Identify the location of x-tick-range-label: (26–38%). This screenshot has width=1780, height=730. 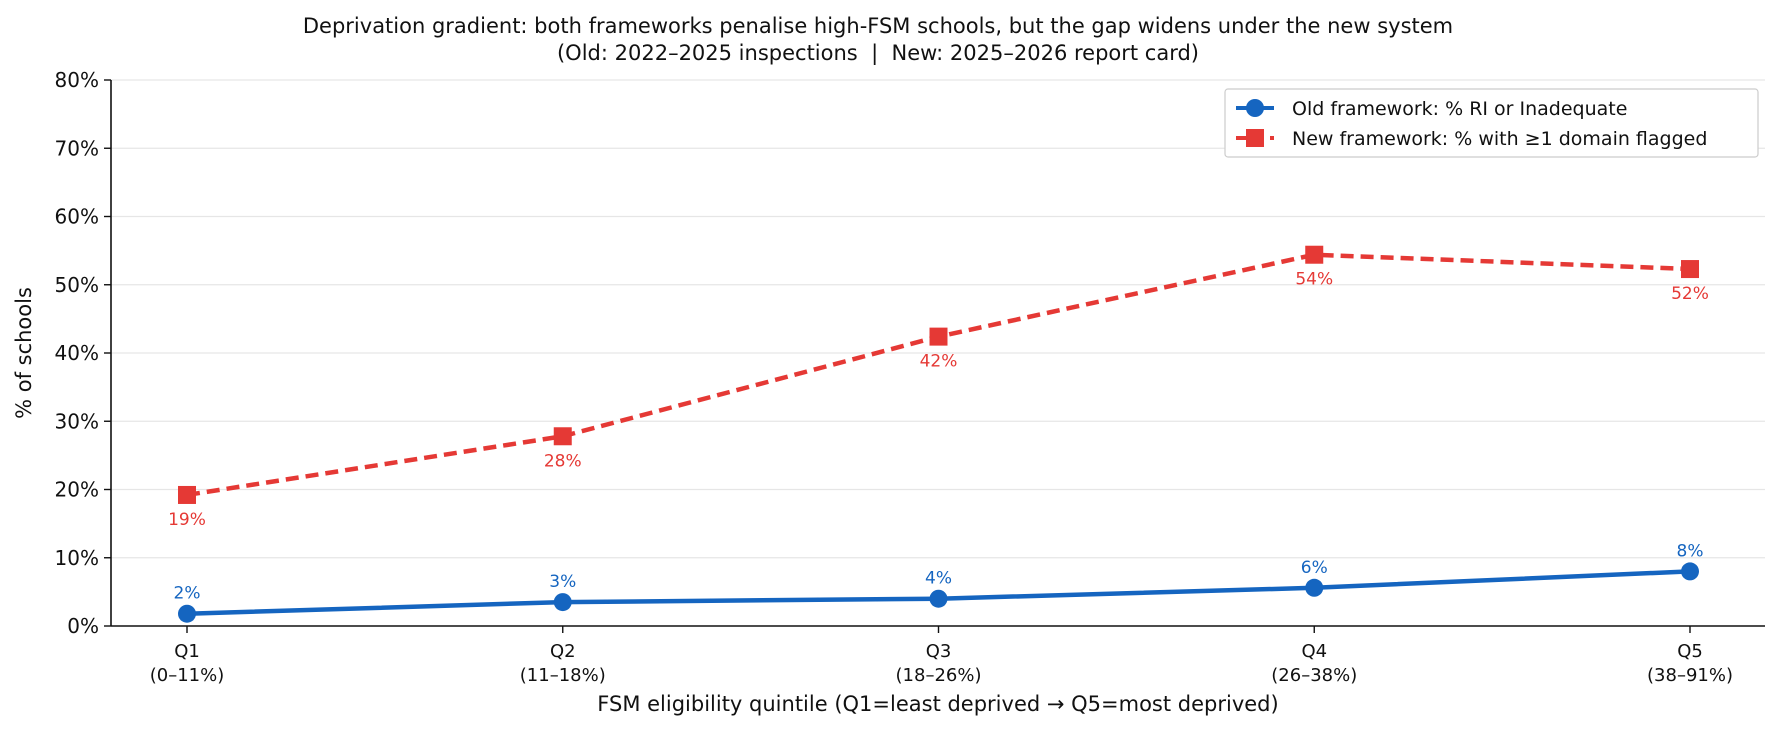
(1314, 675).